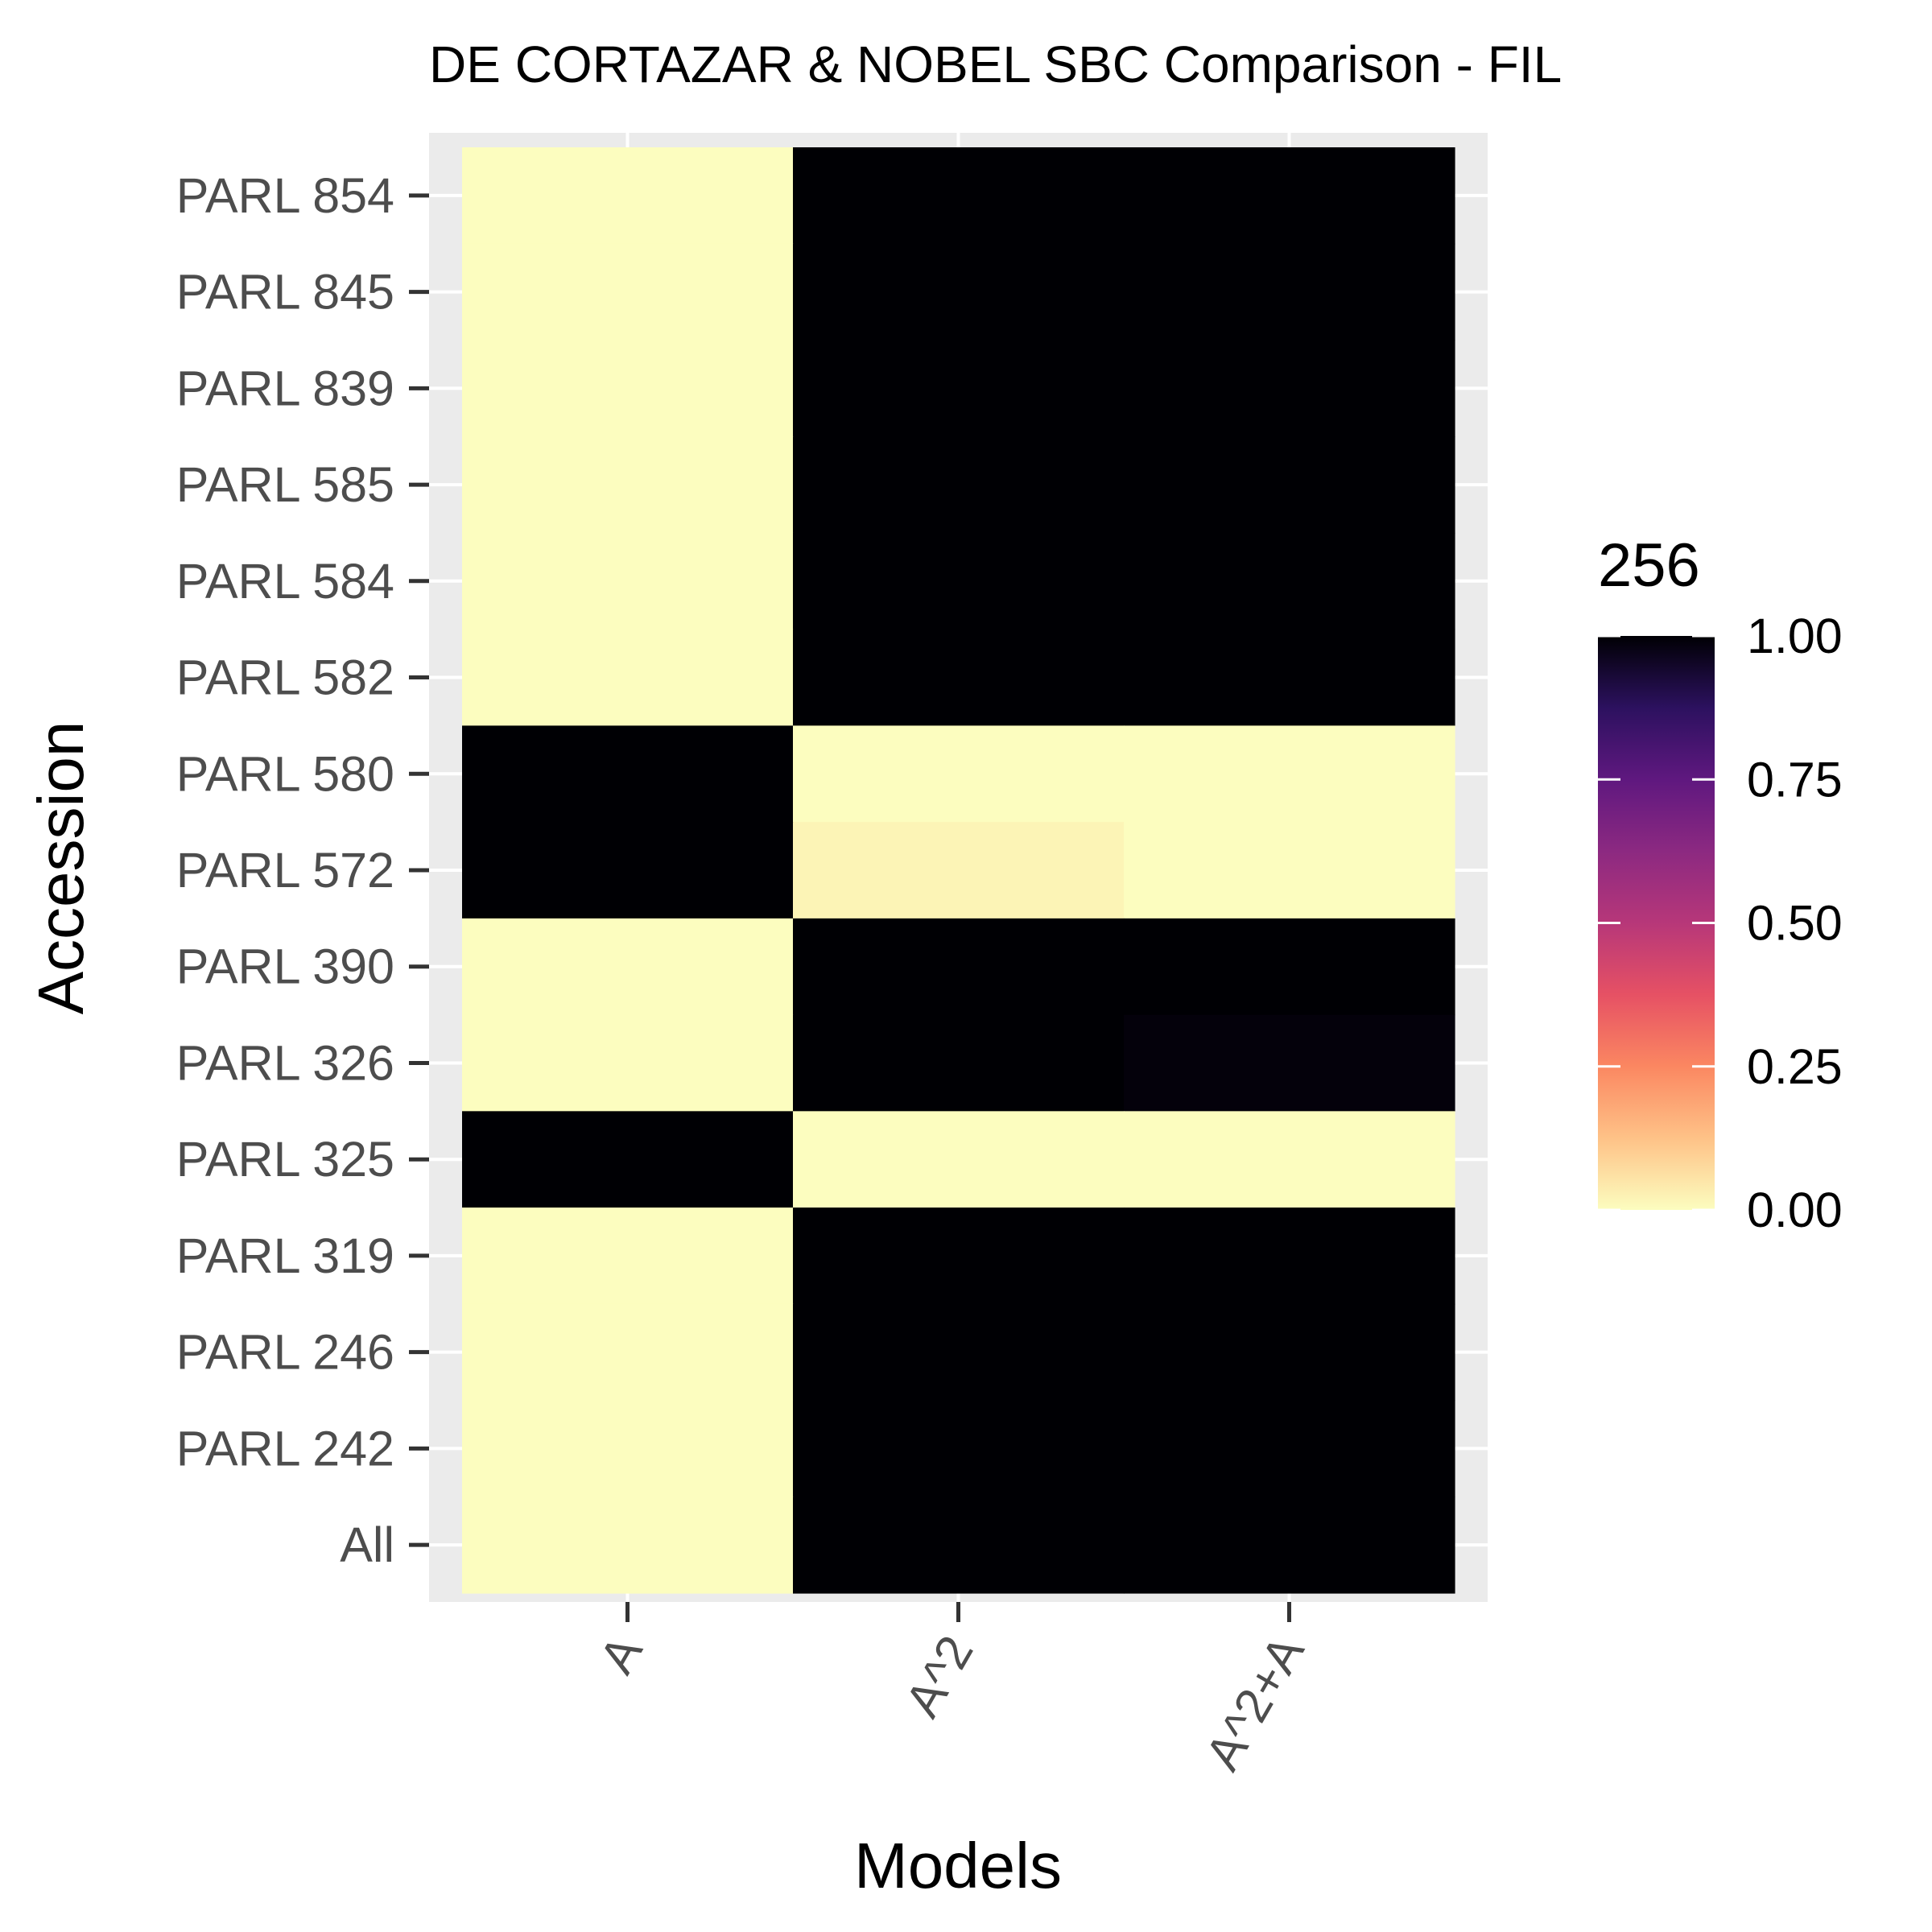  What do you see at coordinates (285, 484) in the screenshot?
I see `y-tick-label: PARL 585` at bounding box center [285, 484].